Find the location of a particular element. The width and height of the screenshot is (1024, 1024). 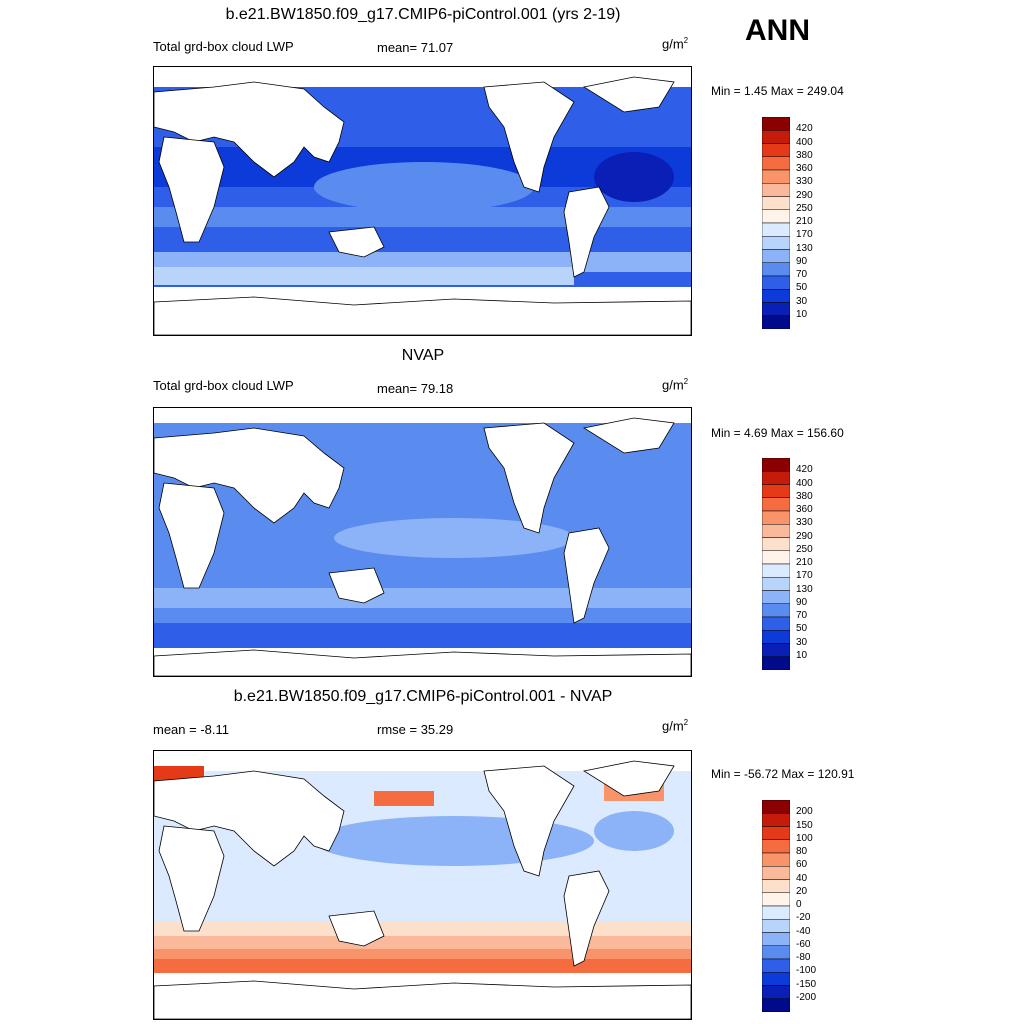

p2-land is located at coordinates (422, 546).